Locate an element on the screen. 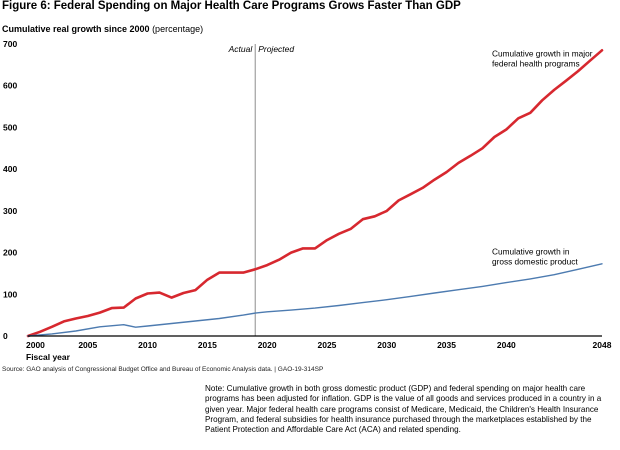 Image resolution: width=620 pixels, height=450 pixels. x-tick-label: 2048 is located at coordinates (602, 345).